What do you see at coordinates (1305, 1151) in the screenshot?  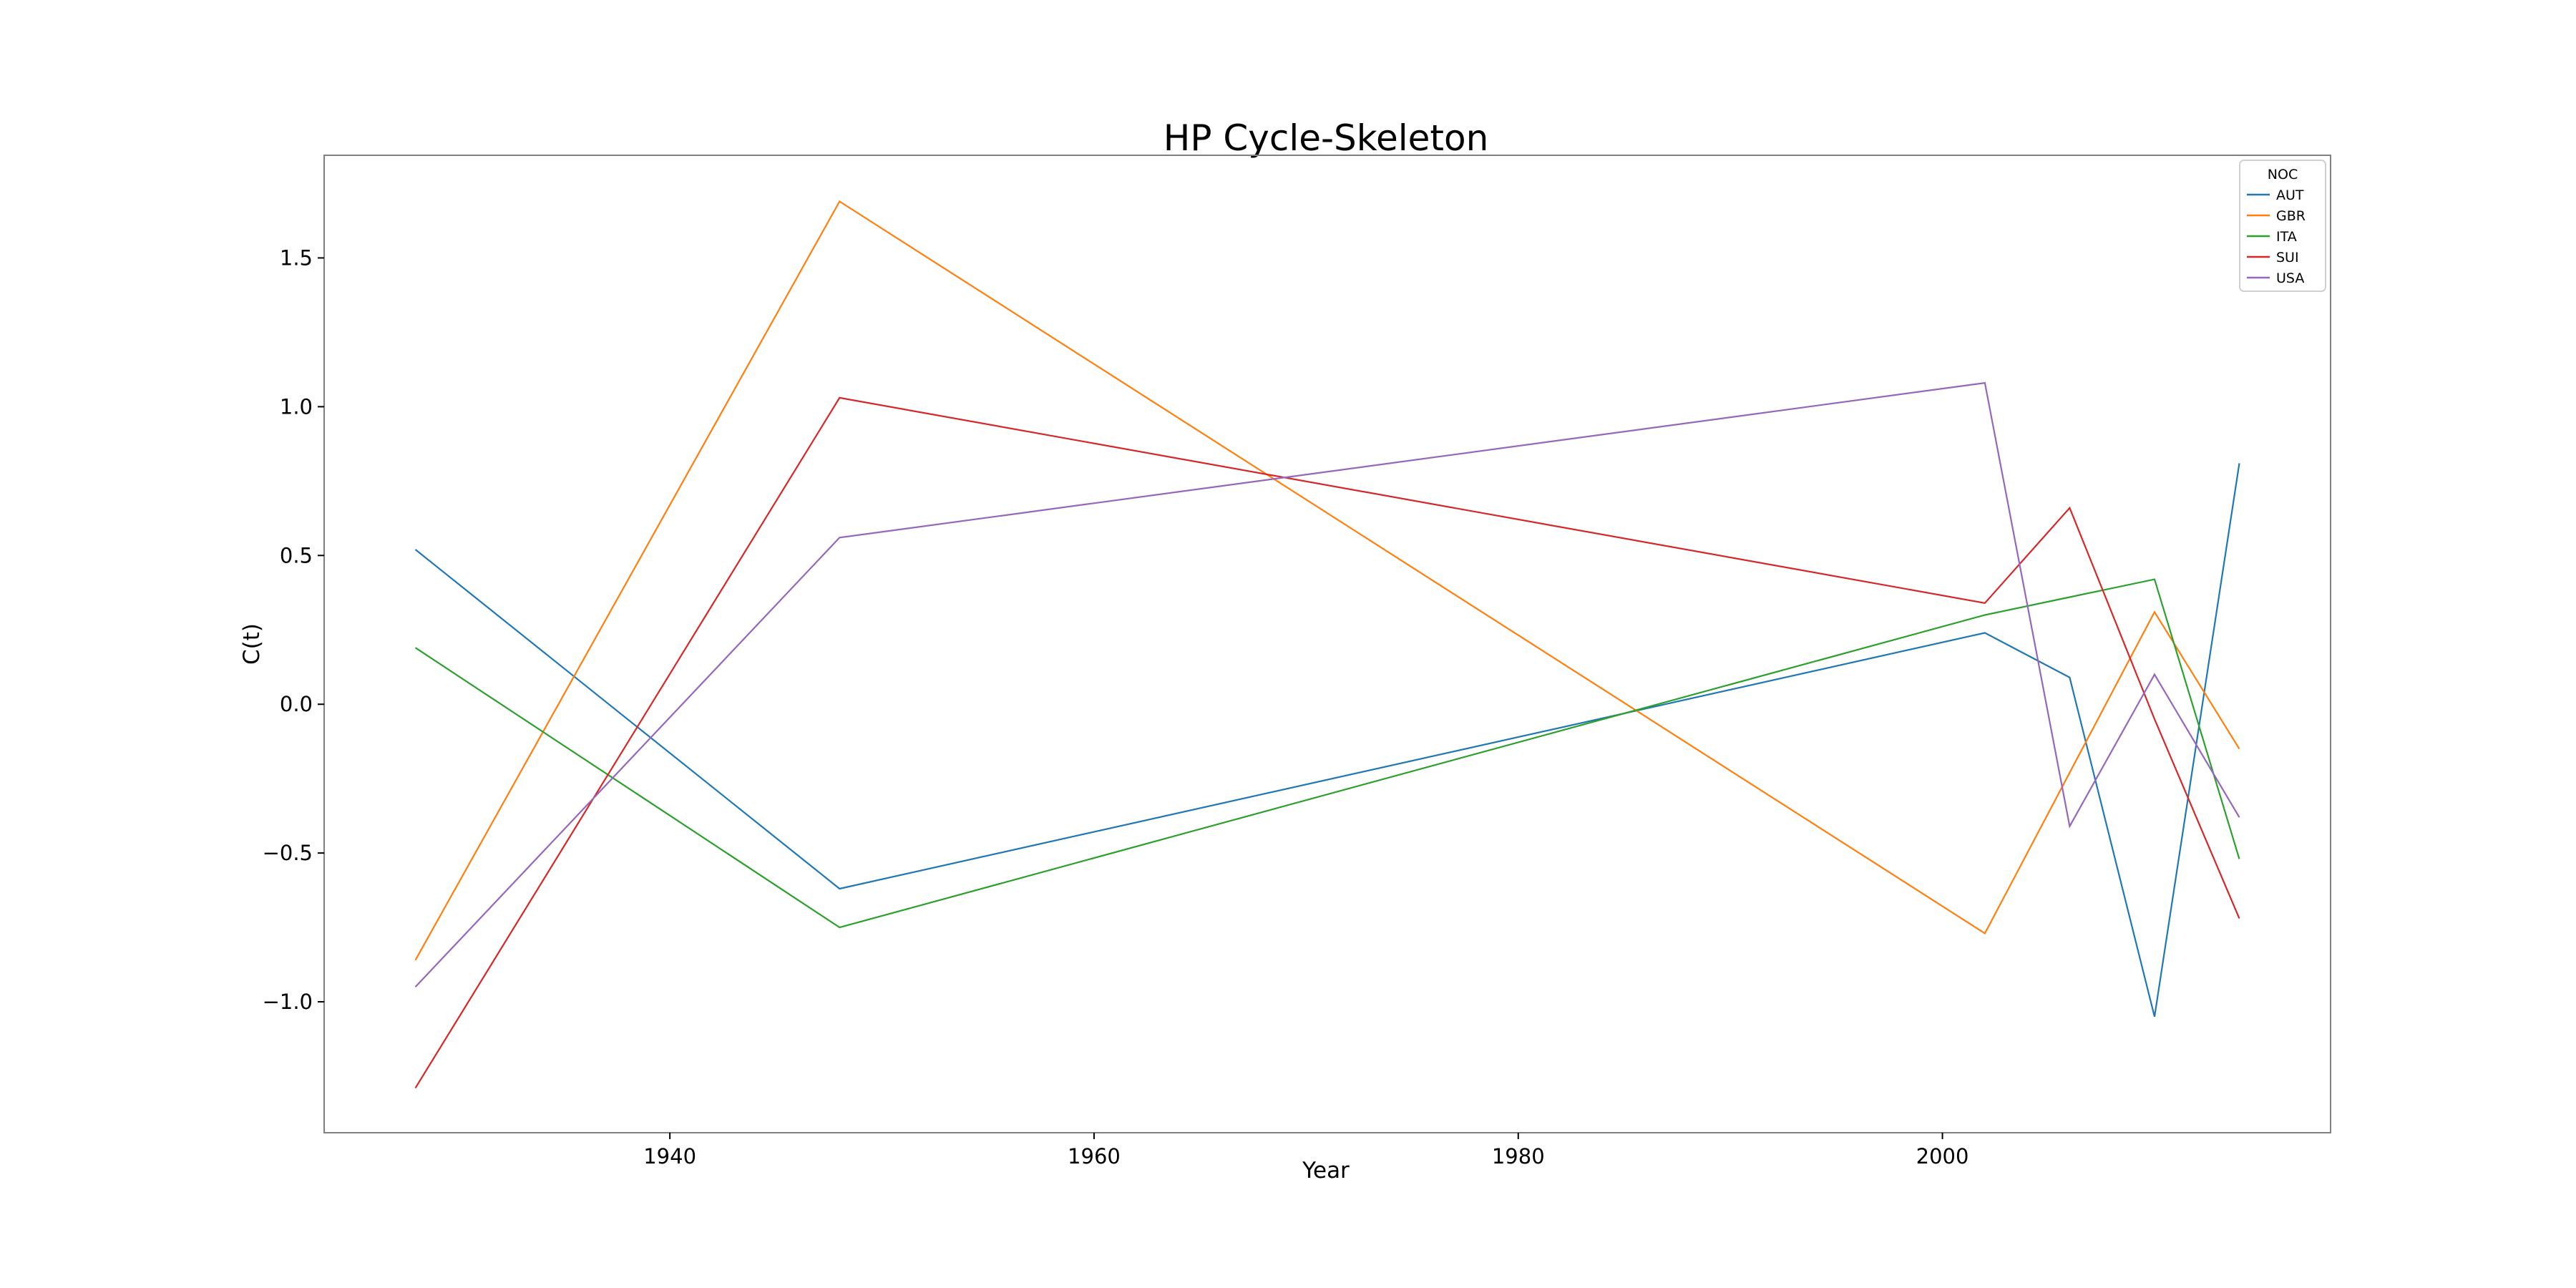 I see `x-axis: 1940 1960 1980 2000` at bounding box center [1305, 1151].